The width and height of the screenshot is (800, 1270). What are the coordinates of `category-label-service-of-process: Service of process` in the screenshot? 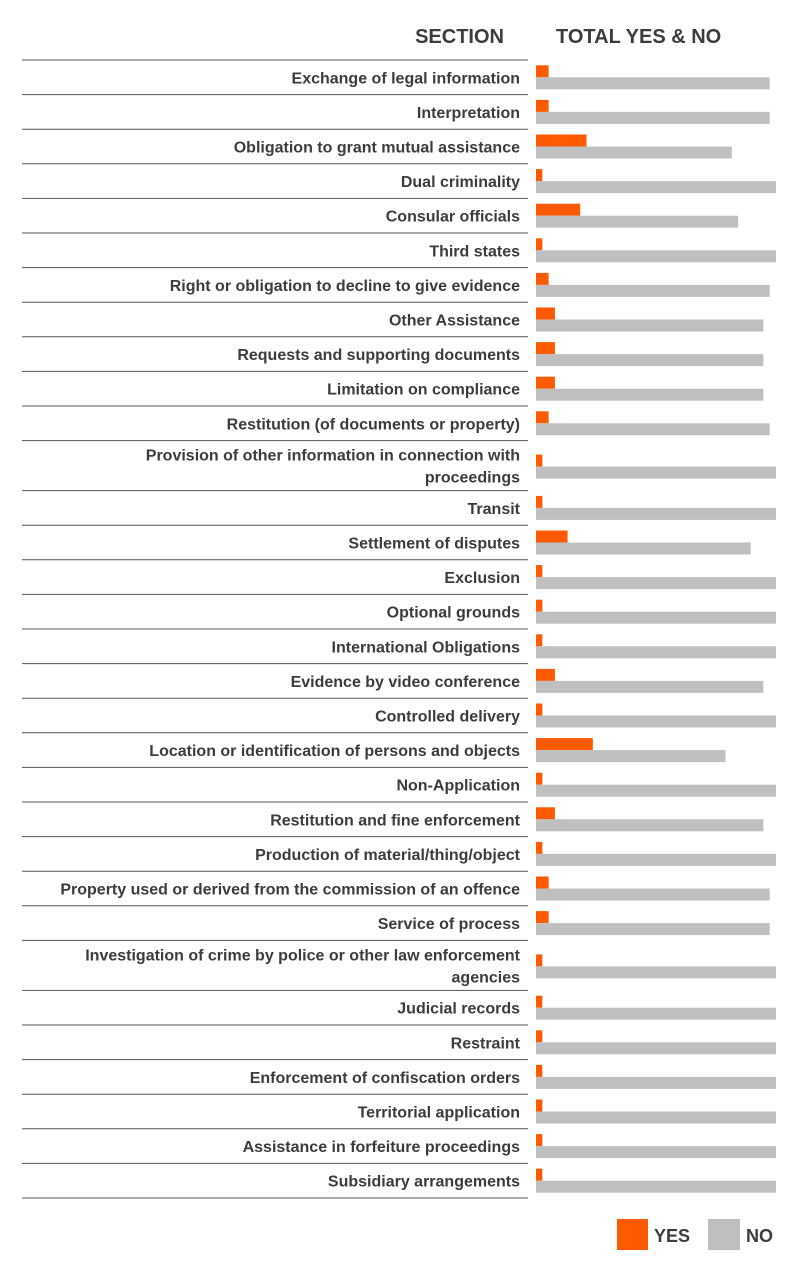 It's located at (449, 924).